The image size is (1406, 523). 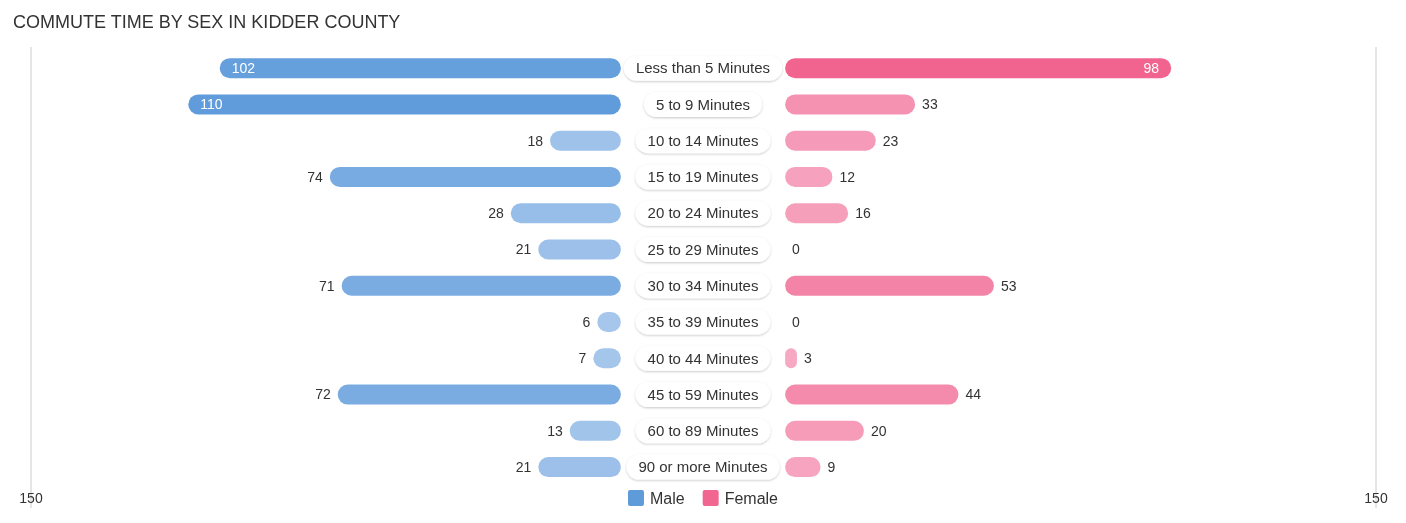 What do you see at coordinates (211, 104) in the screenshot?
I see `data-label: 110` at bounding box center [211, 104].